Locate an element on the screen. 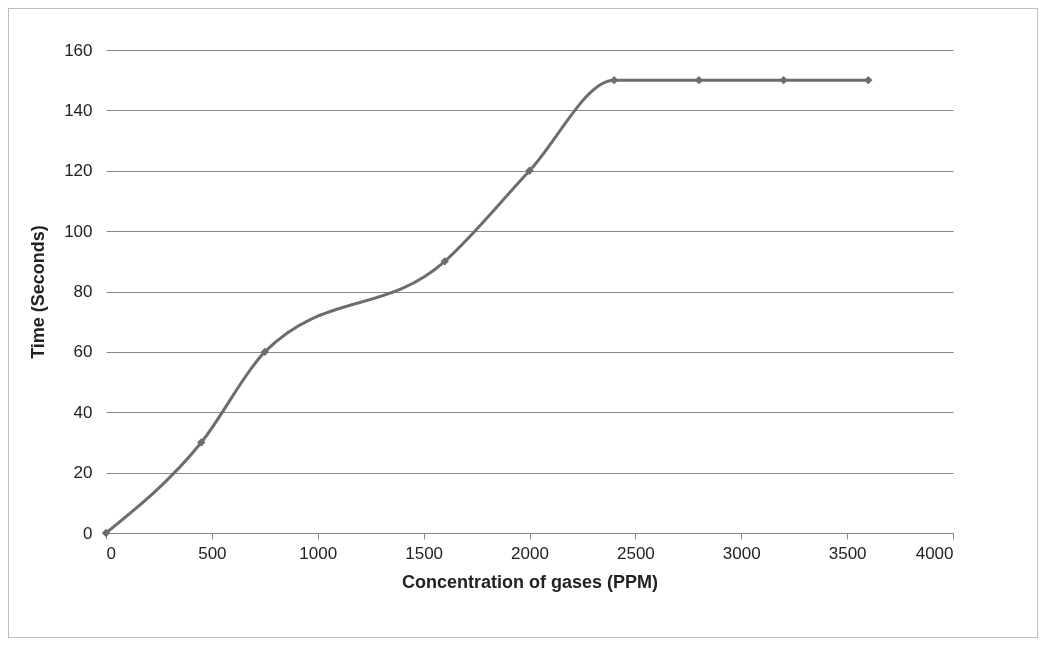 This screenshot has width=1047, height=646. x-tick-label: 2500 is located at coordinates (635, 553).